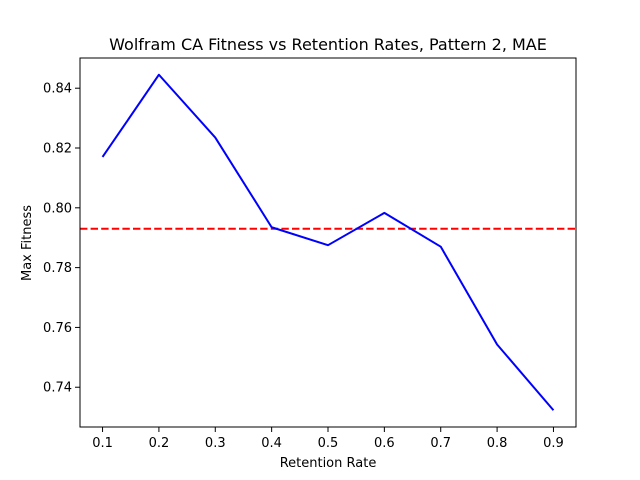 This screenshot has height=480, width=640. Describe the element at coordinates (57, 89) in the screenshot. I see `y-tick-label: 0.84` at that location.